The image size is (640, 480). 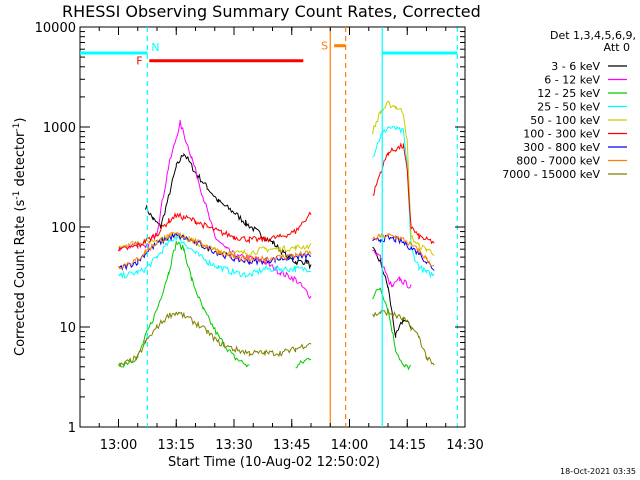 What do you see at coordinates (407, 445) in the screenshot?
I see `x-tick-label: 14:15` at bounding box center [407, 445].